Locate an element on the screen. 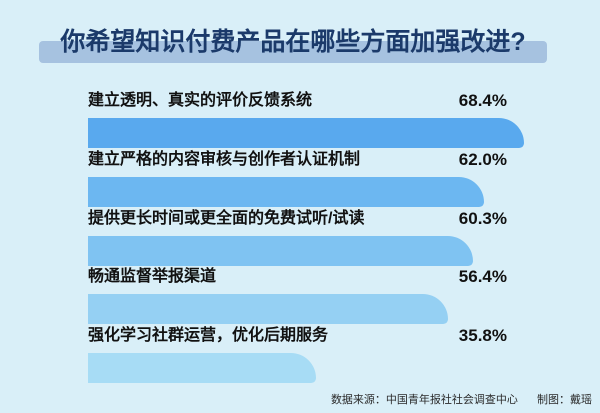 This screenshot has width=600, height=413. label-line: 强化学习社群运营，优化后期服务 35.8% is located at coordinates (323, 336).